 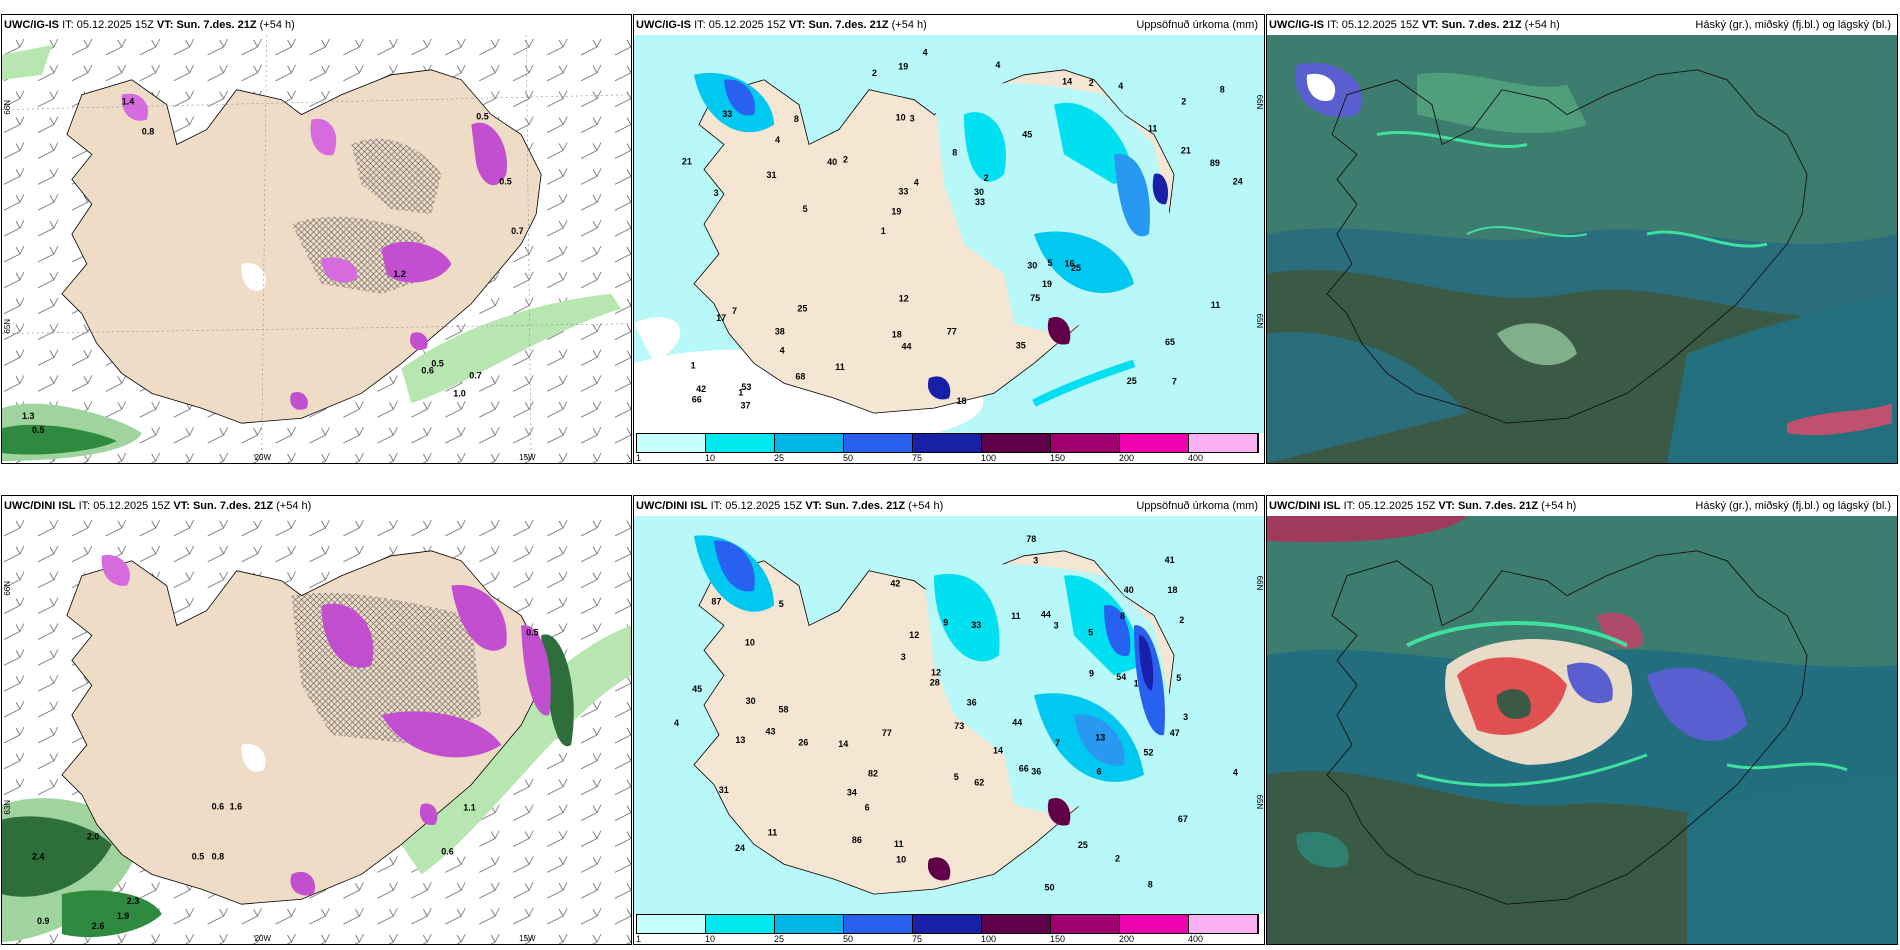 What do you see at coordinates (998, 751) in the screenshot?
I see `precip-label: 14` at bounding box center [998, 751].